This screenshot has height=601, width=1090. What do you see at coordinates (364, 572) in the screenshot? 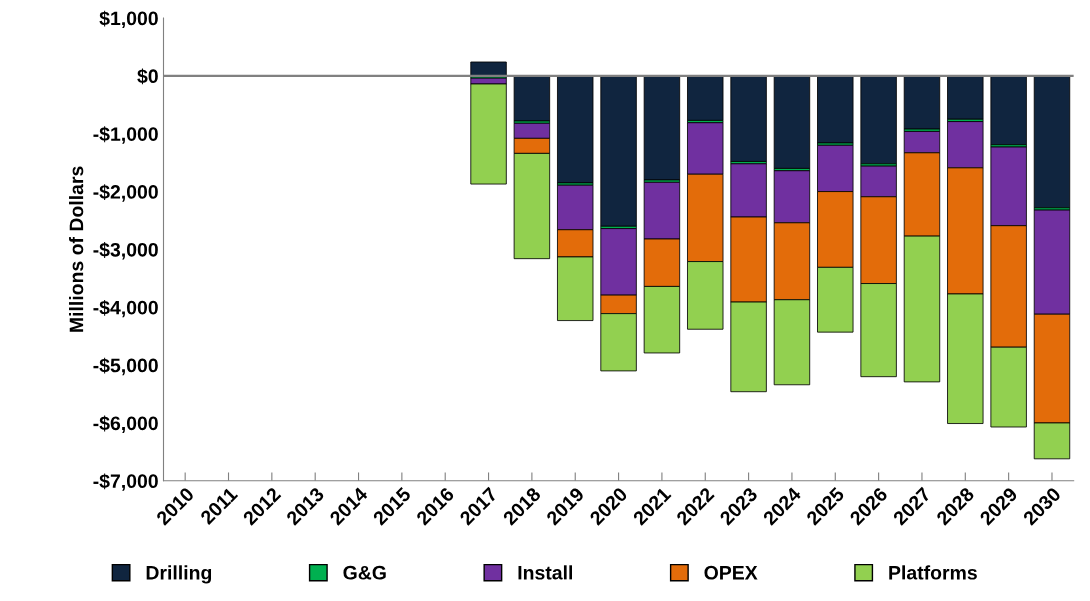
I see `legend-label: G&G` at bounding box center [364, 572].